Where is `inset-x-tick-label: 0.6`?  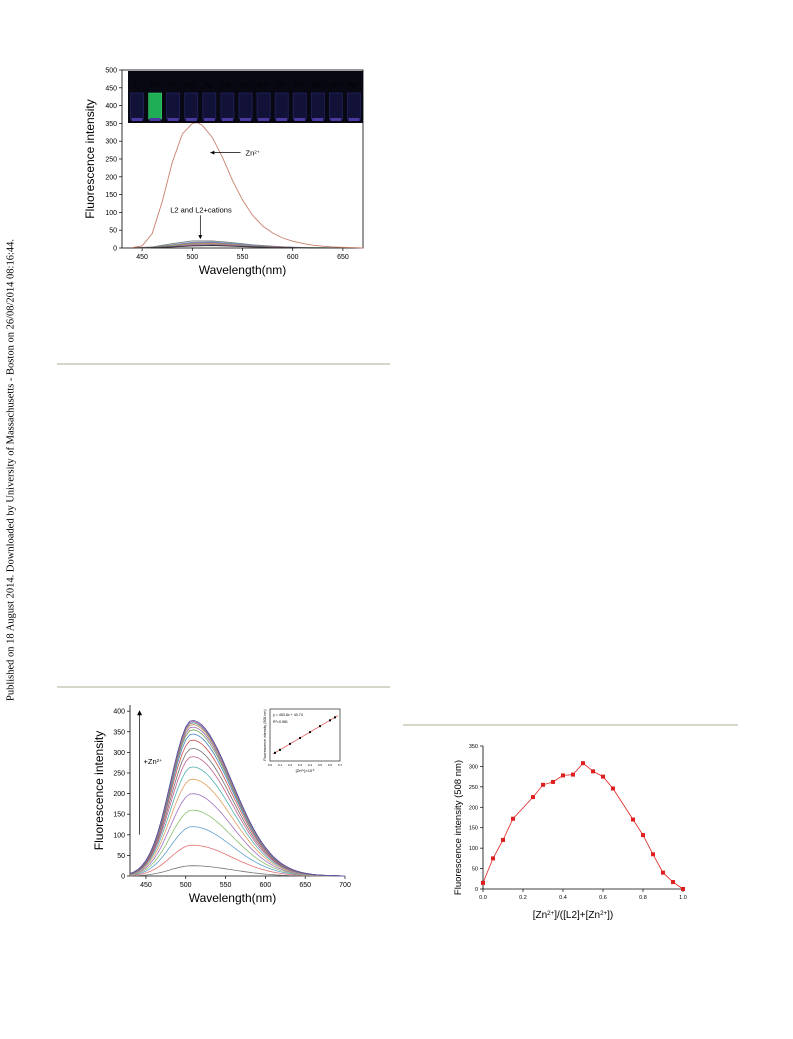
inset-x-tick-label: 0.6 is located at coordinates (330, 765).